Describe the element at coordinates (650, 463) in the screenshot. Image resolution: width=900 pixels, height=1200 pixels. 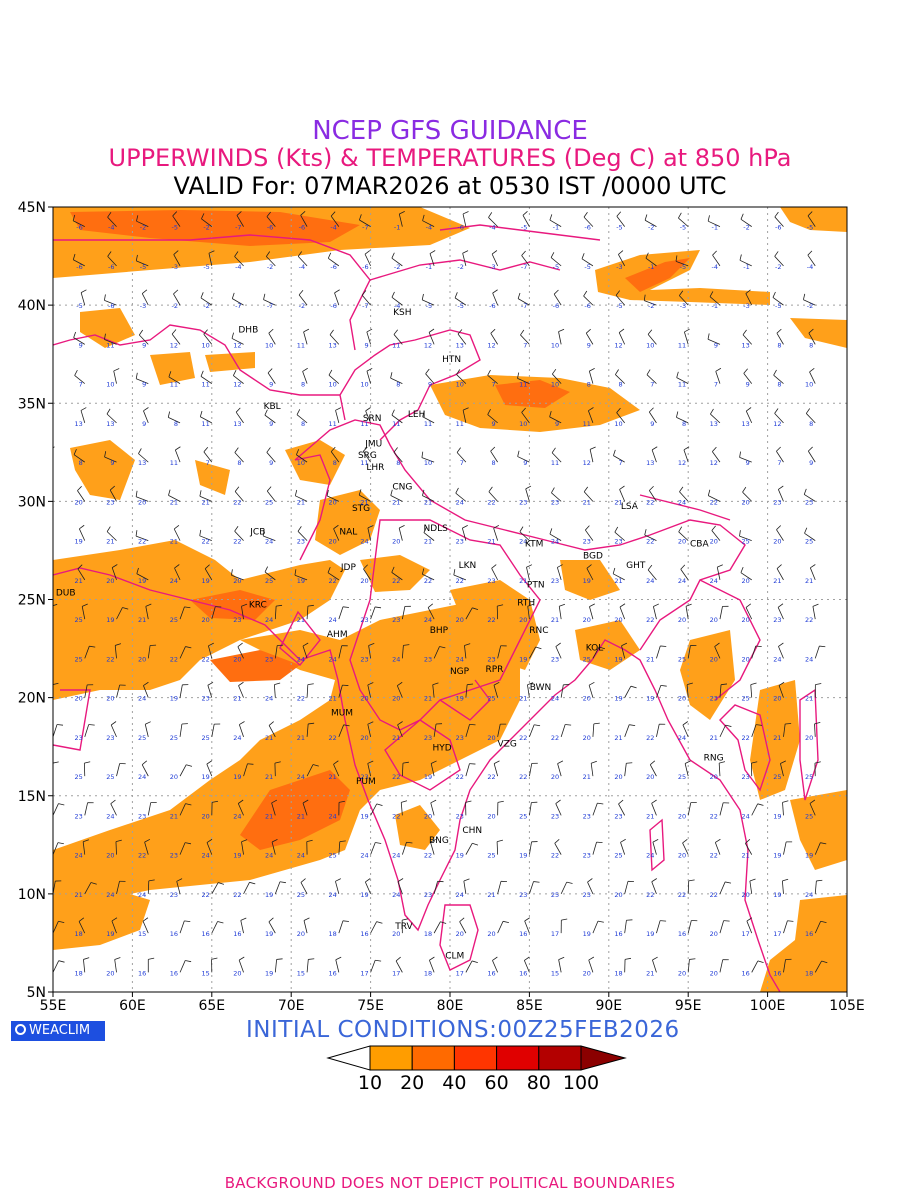
I see `temperature-value: 13` at that location.